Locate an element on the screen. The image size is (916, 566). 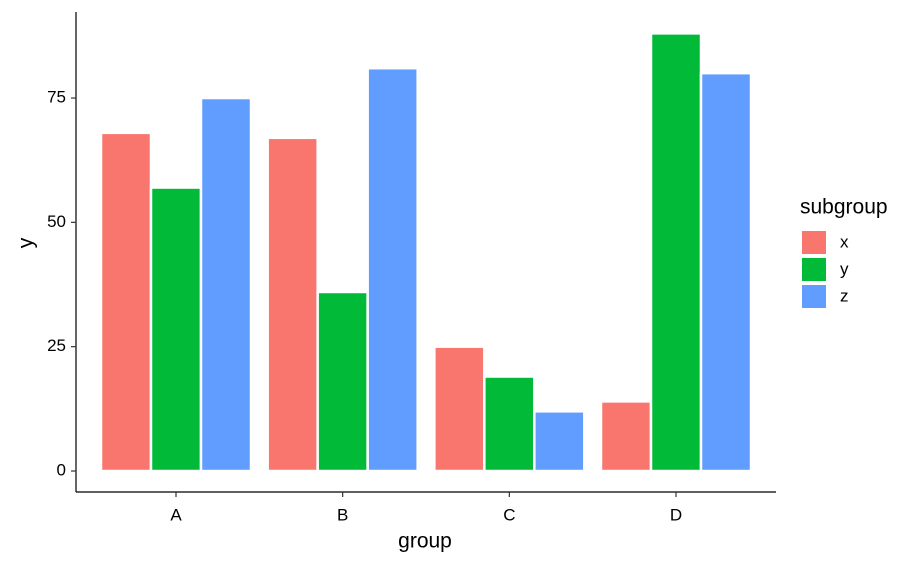
y-tick-label: 50 is located at coordinates (56, 221).